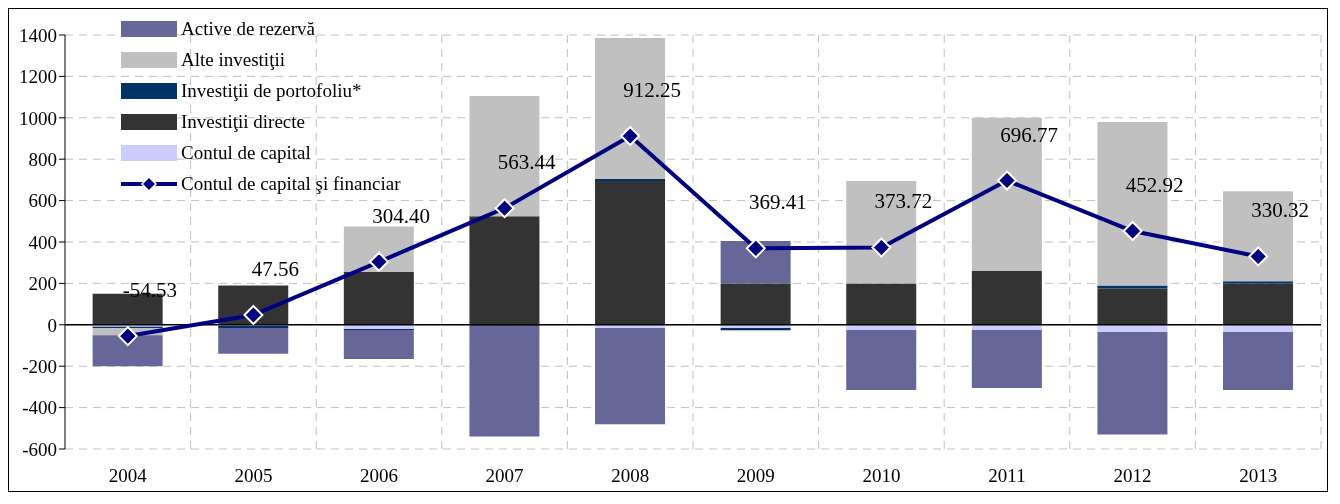 The width and height of the screenshot is (1340, 504). What do you see at coordinates (39, 408) in the screenshot?
I see `y-tick-label: -400` at bounding box center [39, 408].